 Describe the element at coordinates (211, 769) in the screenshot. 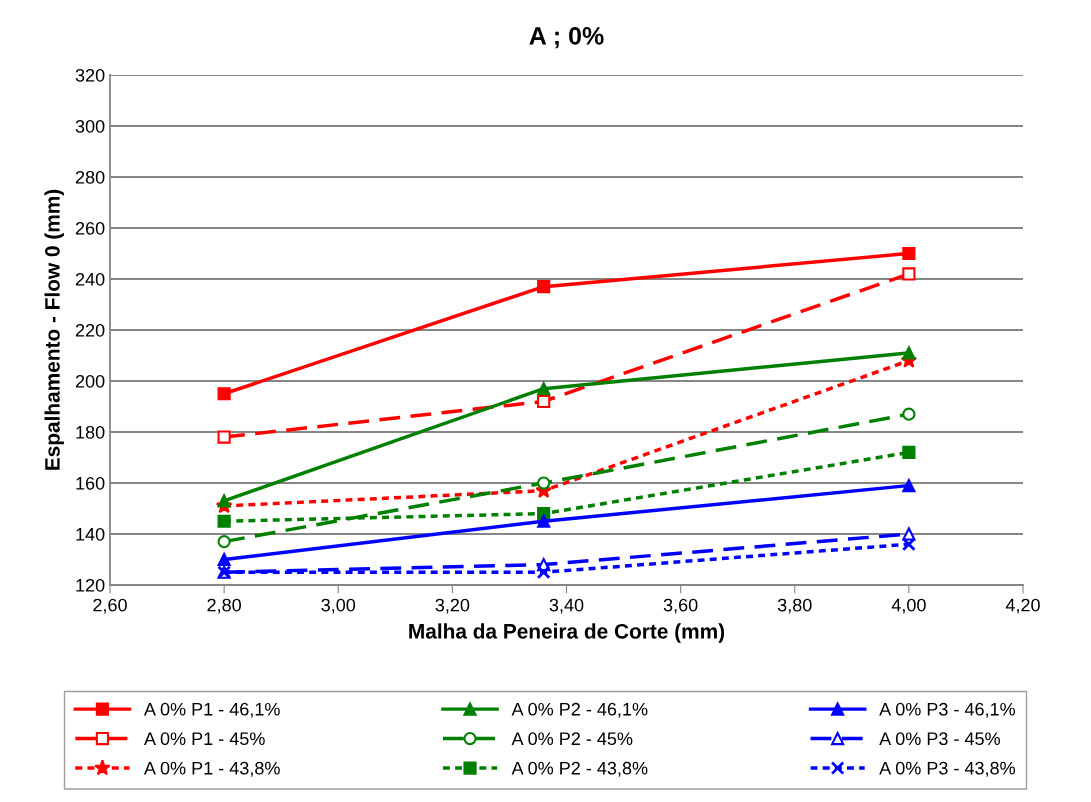

I see `legend-label: A 0% P1 - 43,8%` at that location.